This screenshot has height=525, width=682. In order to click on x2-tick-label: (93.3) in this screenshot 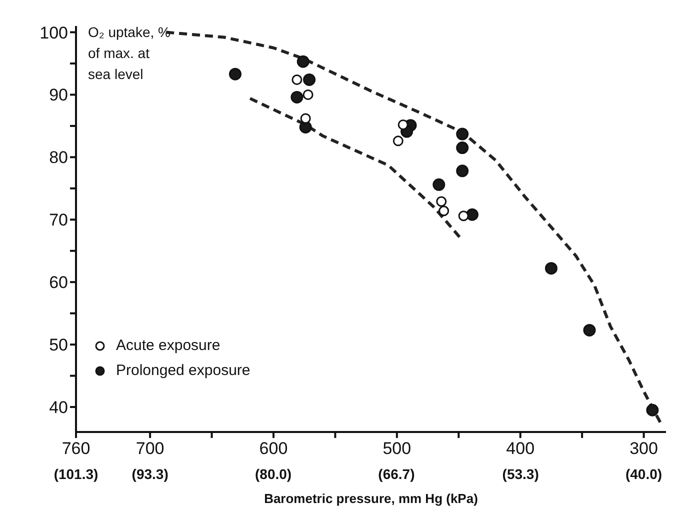, I will do `click(150, 474)`.